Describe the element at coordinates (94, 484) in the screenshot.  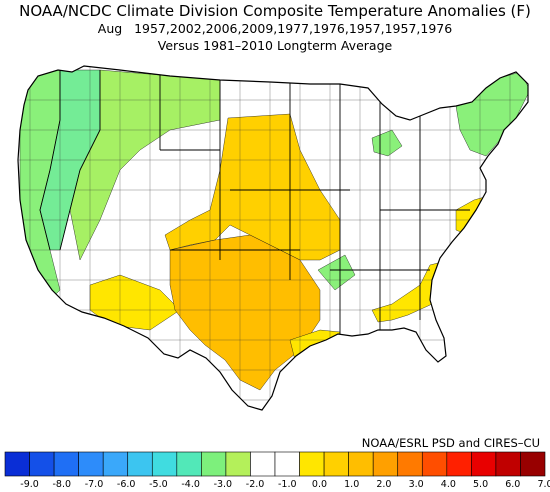
I see `color-scale-label: -7.0` at that location.